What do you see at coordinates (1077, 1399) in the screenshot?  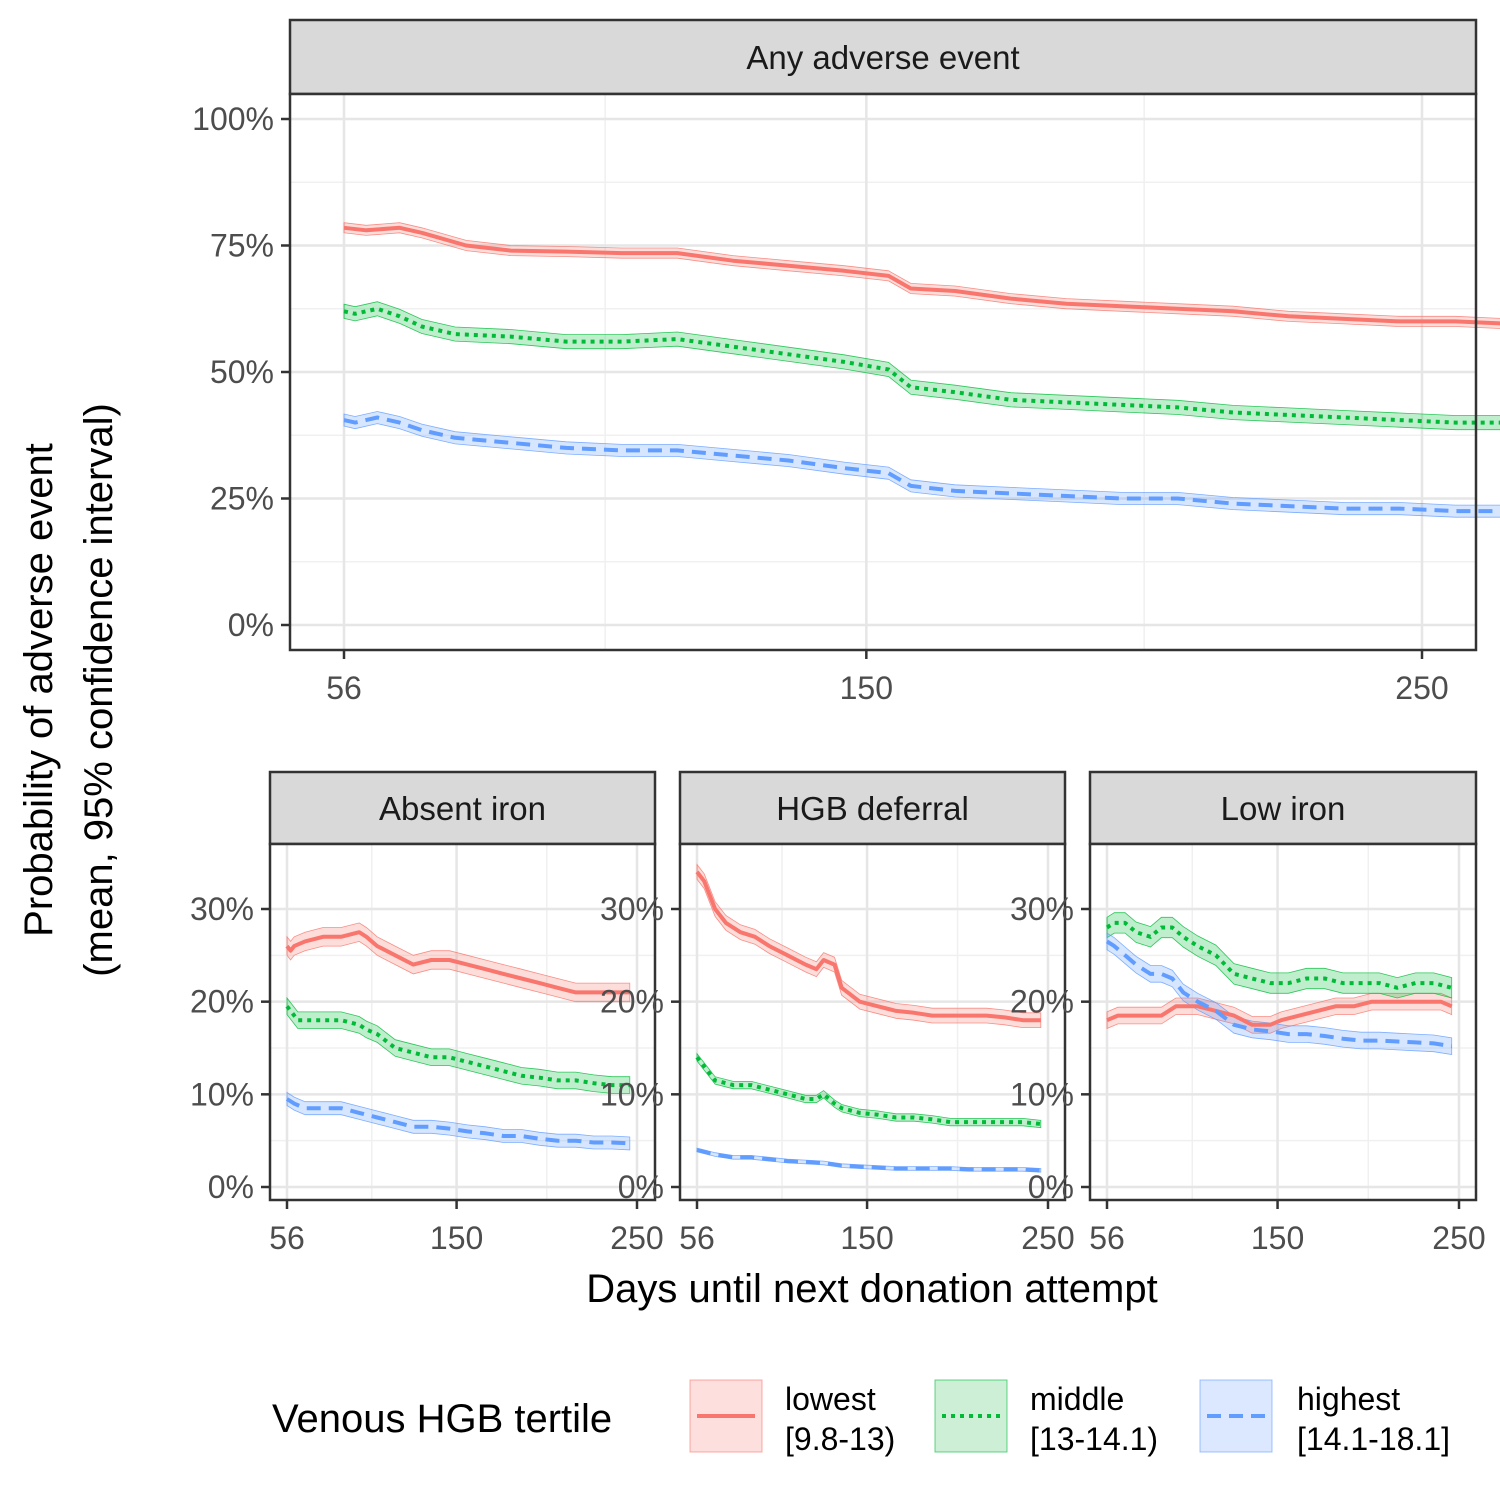 I see `legend-label-middle: middle` at bounding box center [1077, 1399].